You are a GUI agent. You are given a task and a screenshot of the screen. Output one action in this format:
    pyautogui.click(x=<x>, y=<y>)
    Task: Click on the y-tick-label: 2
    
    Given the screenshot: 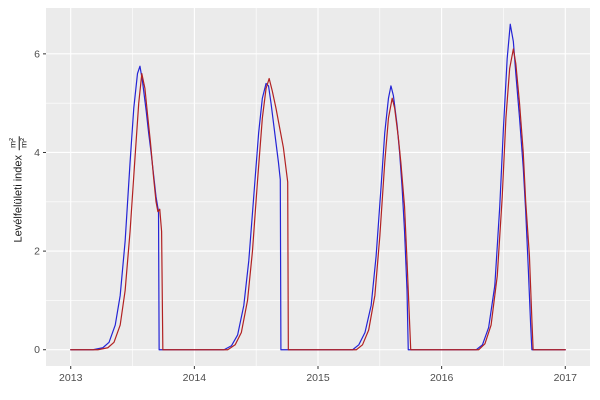 What is the action you would take?
    pyautogui.click(x=37, y=252)
    